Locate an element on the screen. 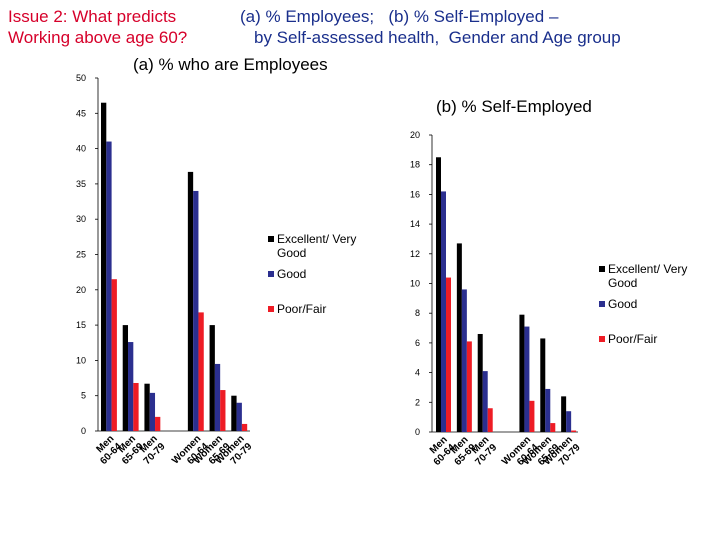 Image resolution: width=720 pixels, height=540 pixels. y-tick-label: 25 is located at coordinates (81, 255).